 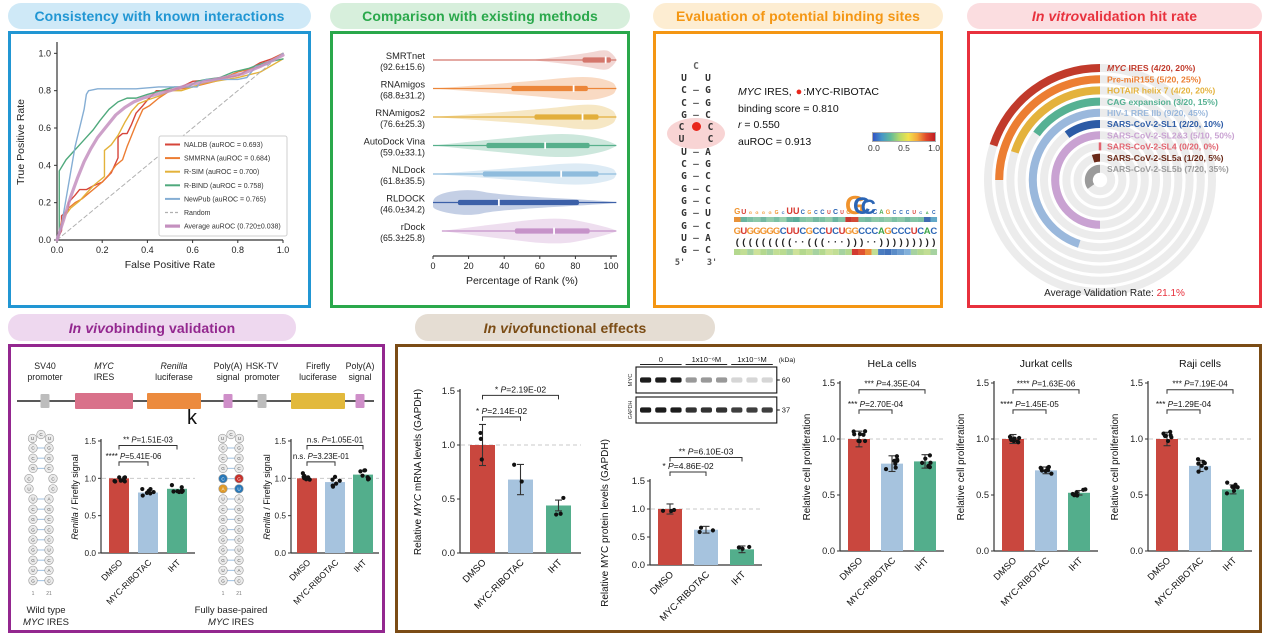 I want to click on wt-caption: Wild type MYC IRES, so click(x=46, y=616).